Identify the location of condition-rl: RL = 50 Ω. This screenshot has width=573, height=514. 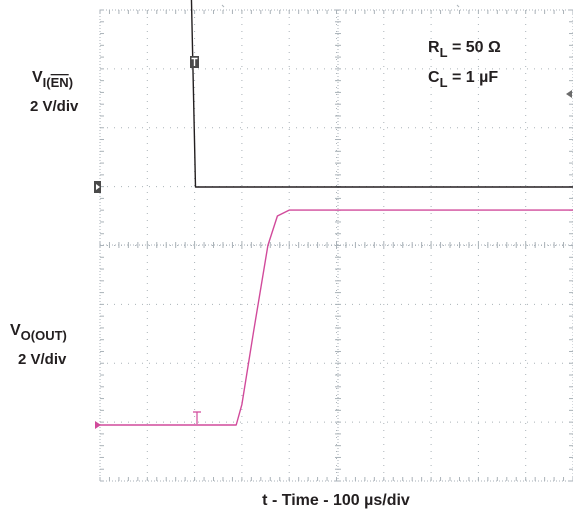
(464, 49).